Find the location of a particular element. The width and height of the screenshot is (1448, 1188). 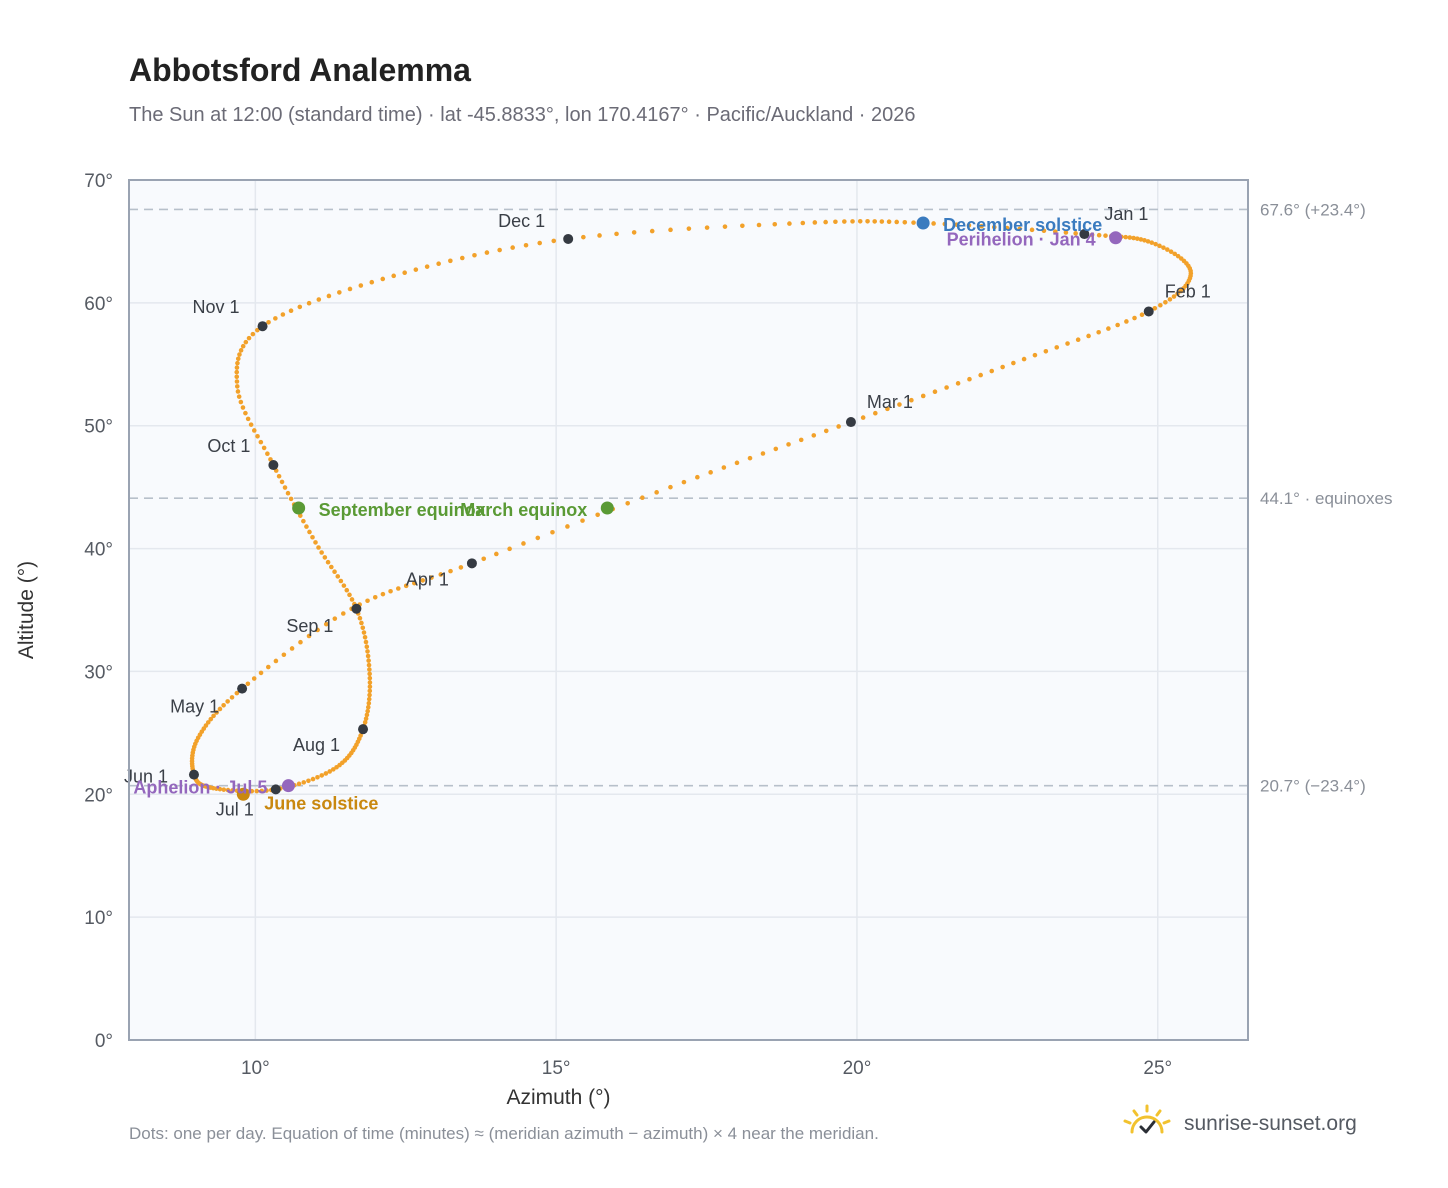

brand: sunrise-sunset.org is located at coordinates (1238, 1124).